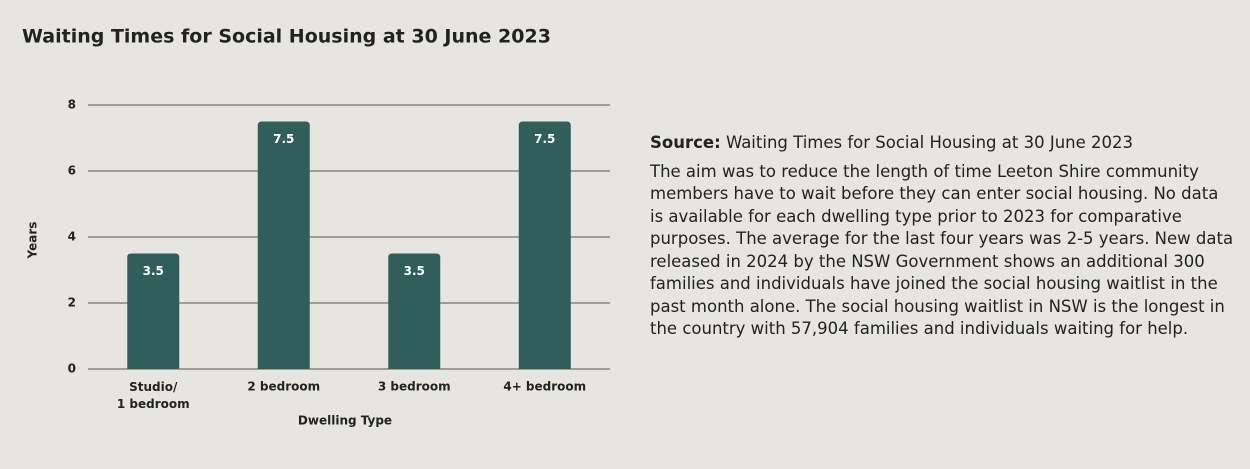 The width and height of the screenshot is (1250, 469). I want to click on source-label: Source:, so click(685, 142).